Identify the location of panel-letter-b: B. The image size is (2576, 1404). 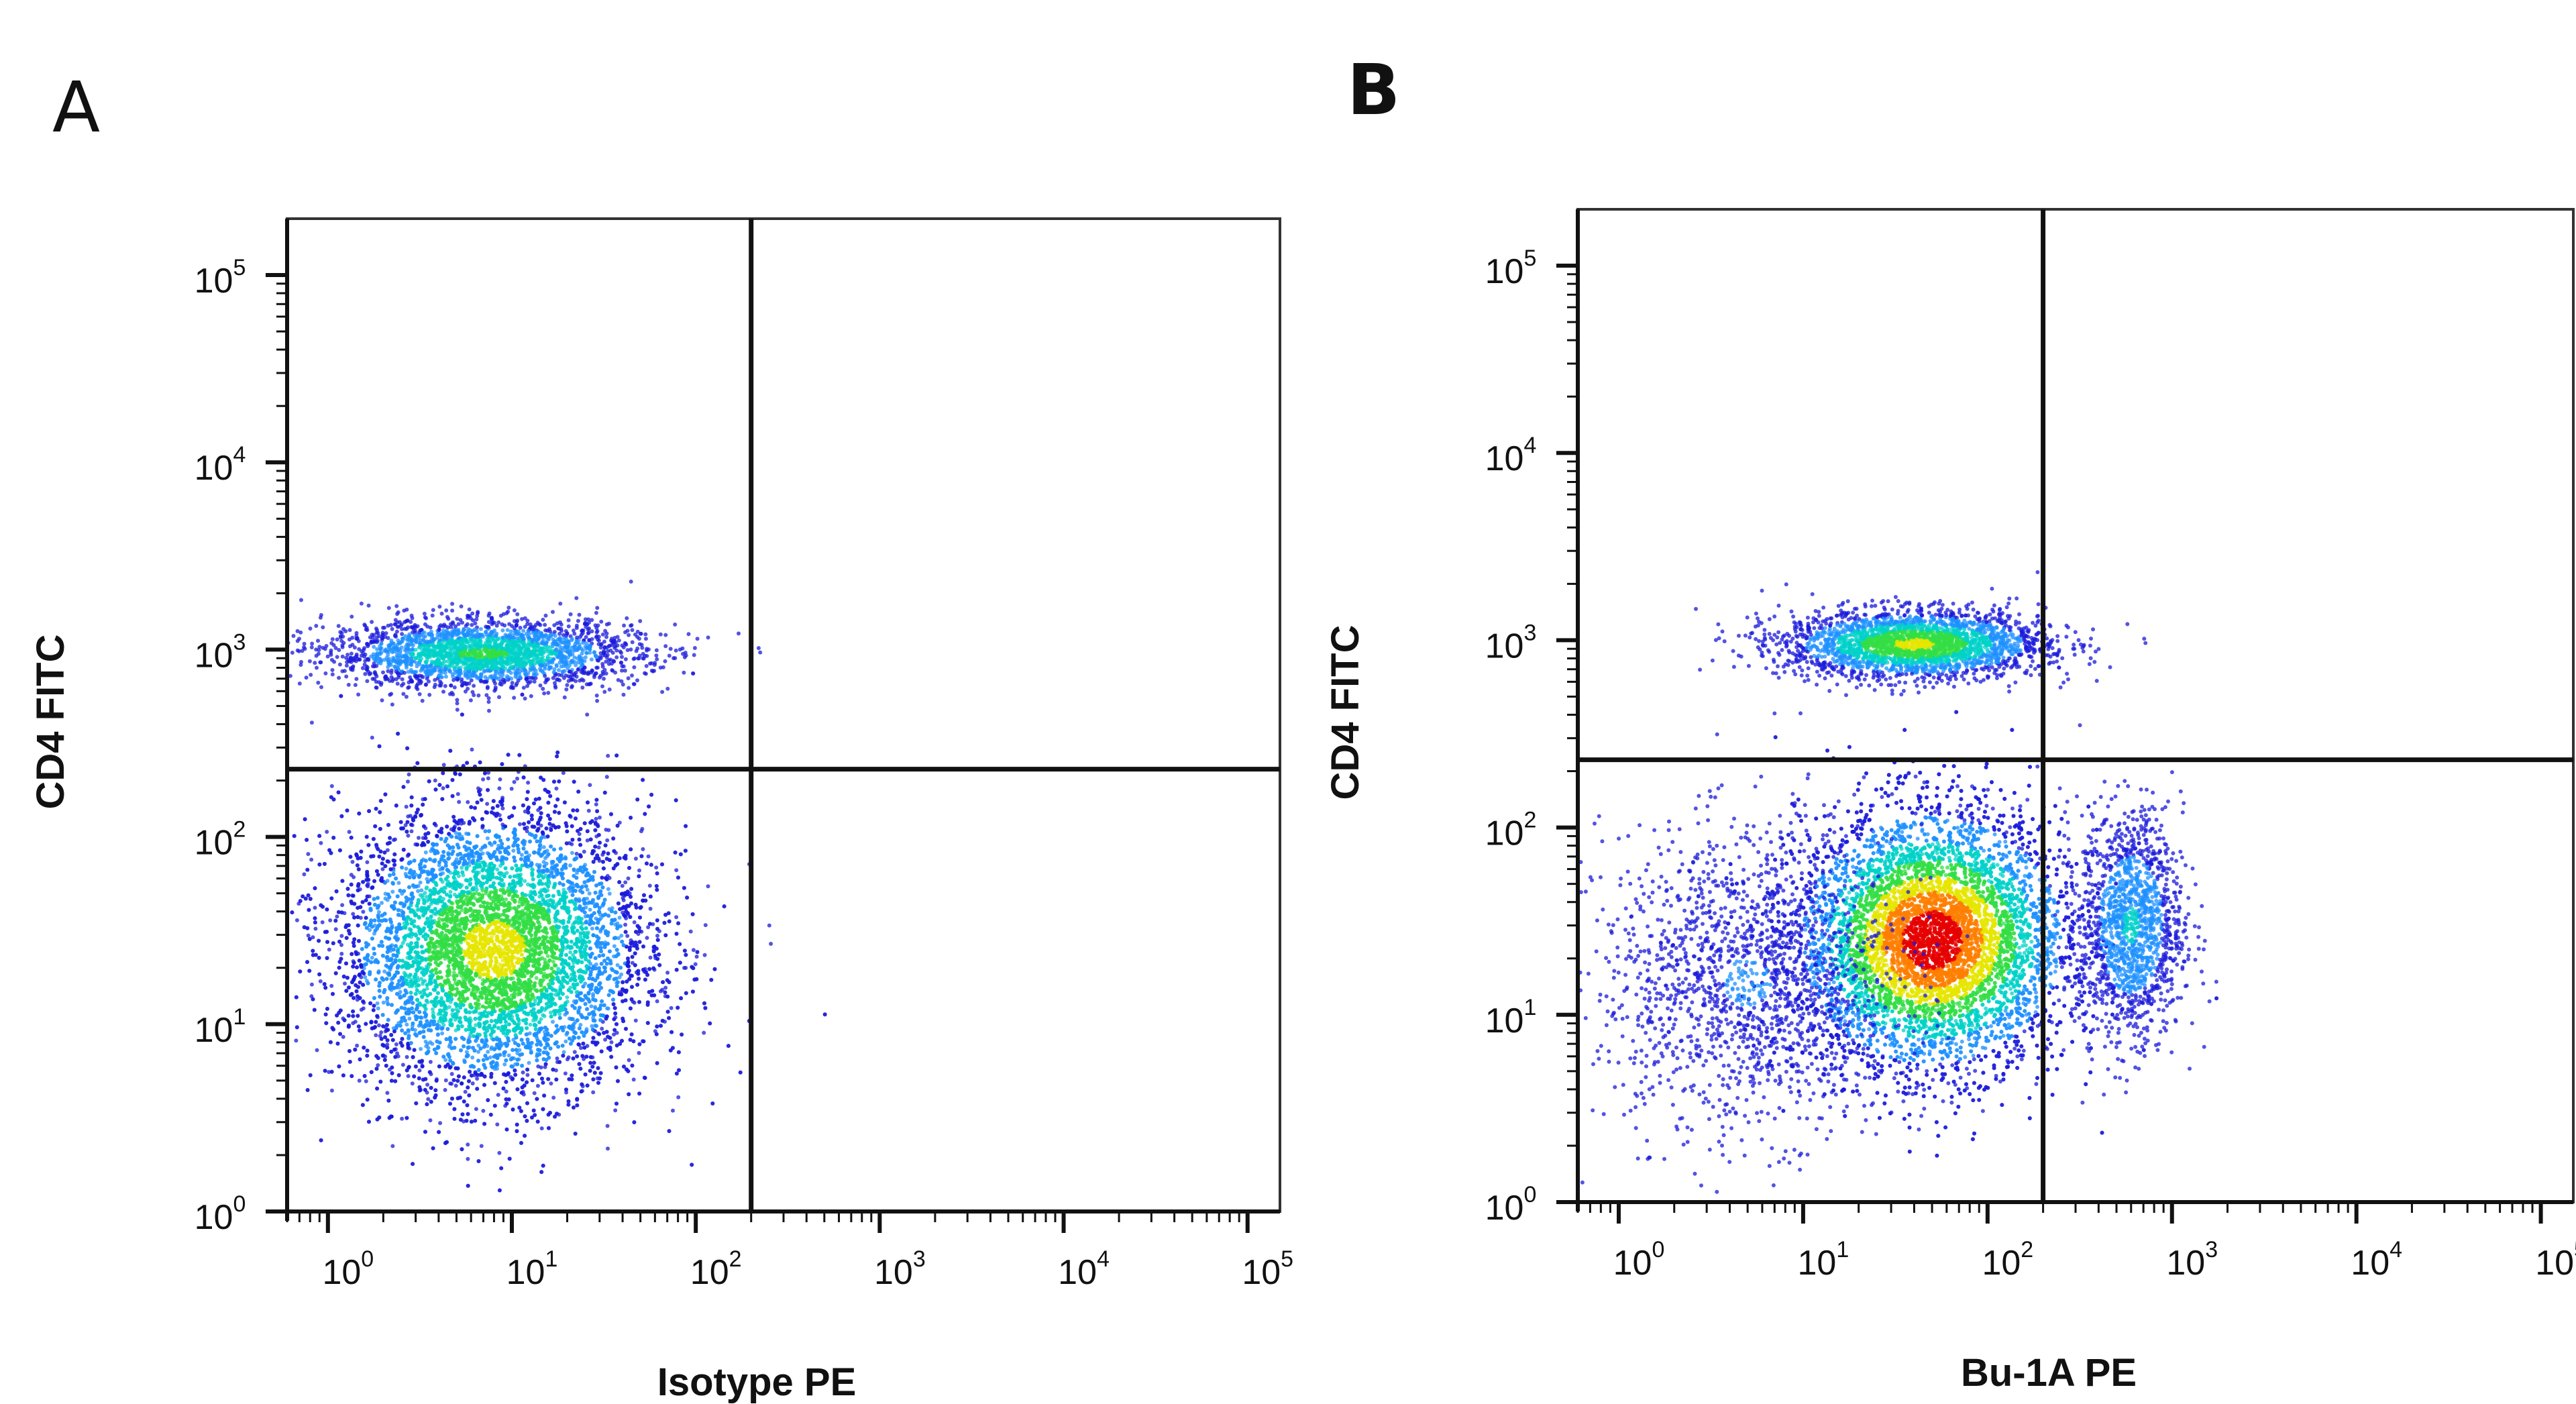
(1373, 90).